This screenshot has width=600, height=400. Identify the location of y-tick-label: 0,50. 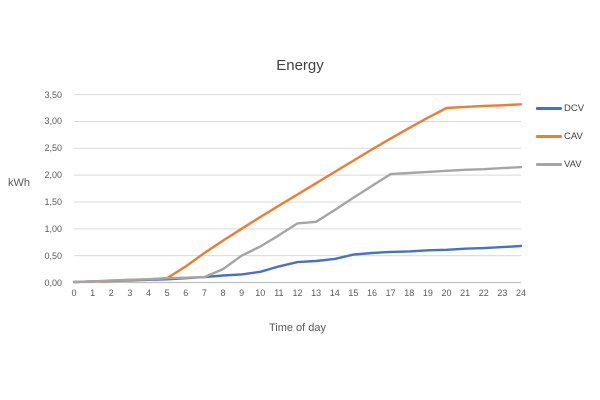
(53, 255).